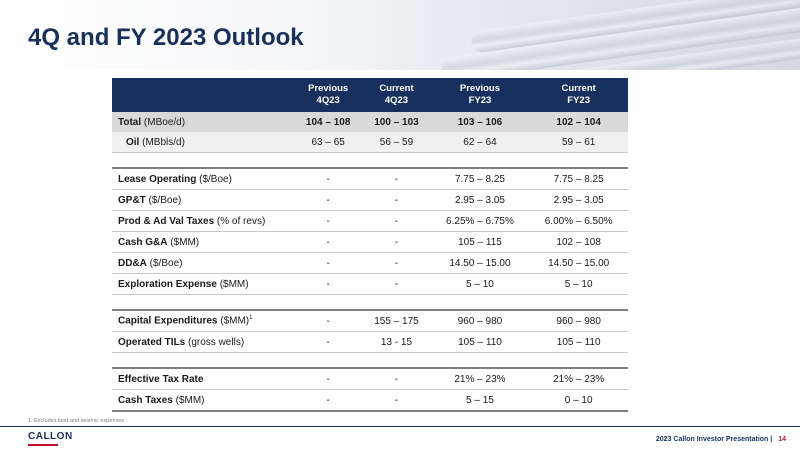 Image resolution: width=800 pixels, height=450 pixels. Describe the element at coordinates (578, 400) in the screenshot. I see `table-cell: 0 – 10` at that location.